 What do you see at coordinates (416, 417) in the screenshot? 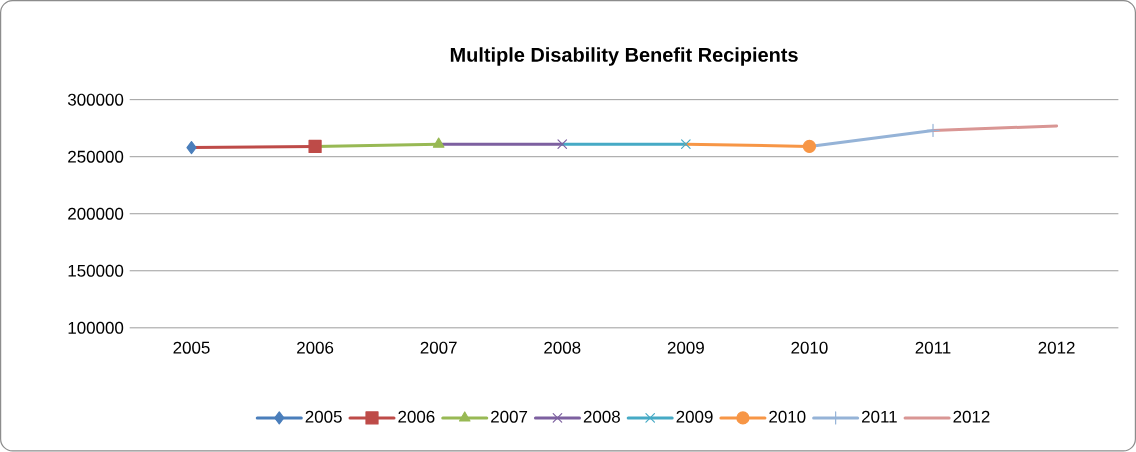
I see `legend-label: 2006` at bounding box center [416, 417].